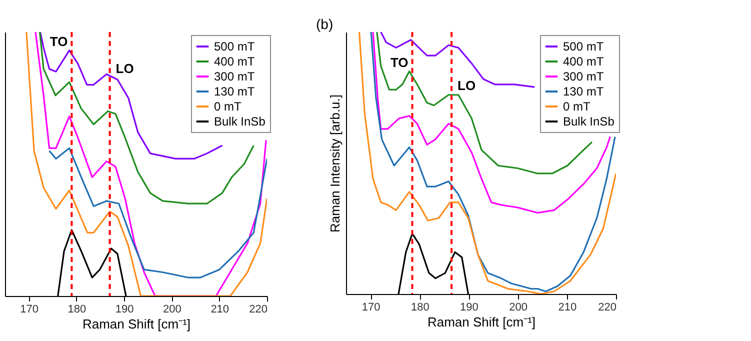 The width and height of the screenshot is (751, 341). What do you see at coordinates (325, 24) in the screenshot?
I see `text: (b)` at bounding box center [325, 24].